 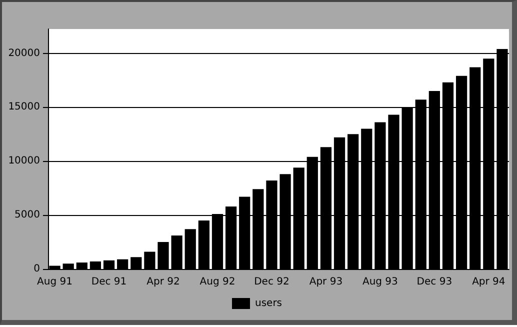 What do you see at coordinates (163, 282) in the screenshot?
I see `x-tick-label: Apr 92` at bounding box center [163, 282].